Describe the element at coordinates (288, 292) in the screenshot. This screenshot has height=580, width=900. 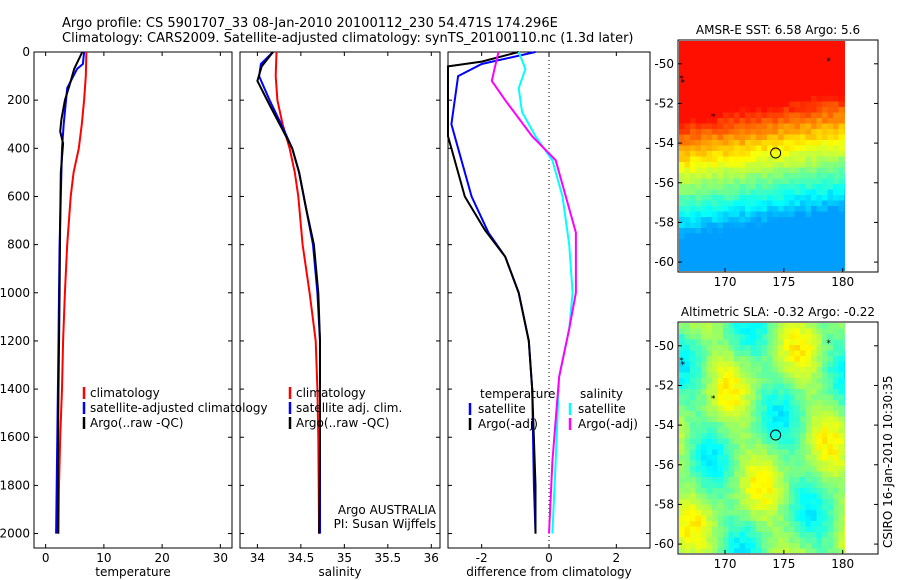
I see `salinity-series-argo-raw-qc-` at that location.